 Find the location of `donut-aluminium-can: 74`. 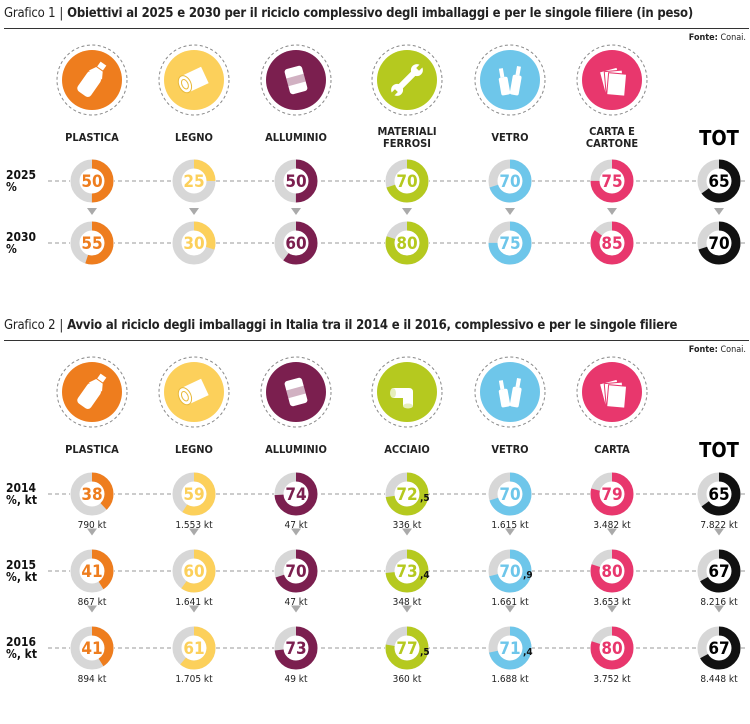

donut-aluminium-can: 74 is located at coordinates (296, 494).